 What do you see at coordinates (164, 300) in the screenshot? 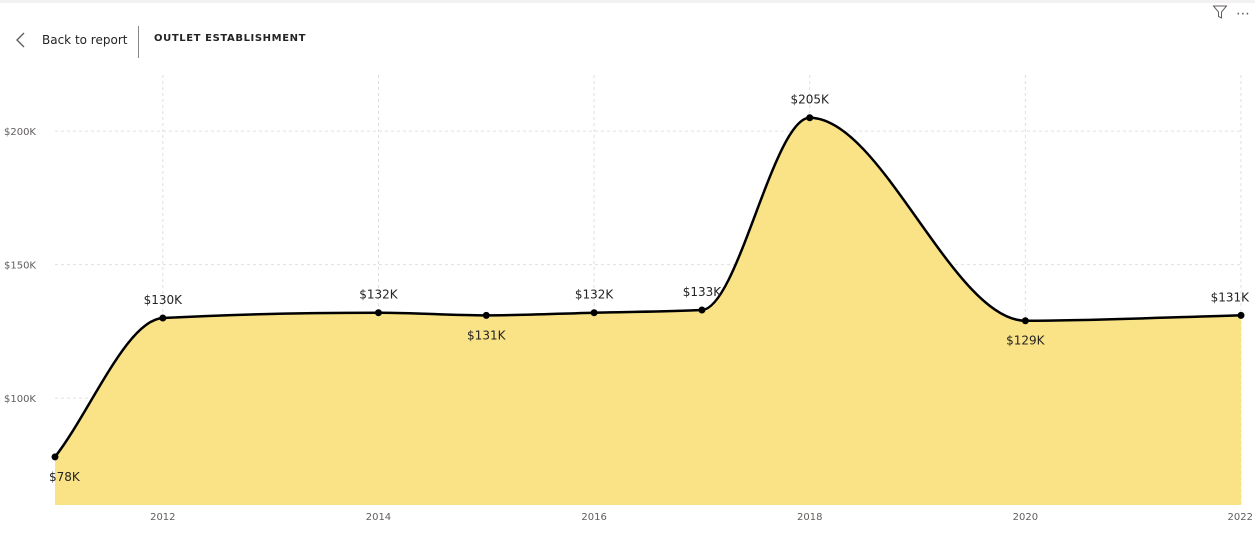
I see `data-label: $130K` at bounding box center [164, 300].